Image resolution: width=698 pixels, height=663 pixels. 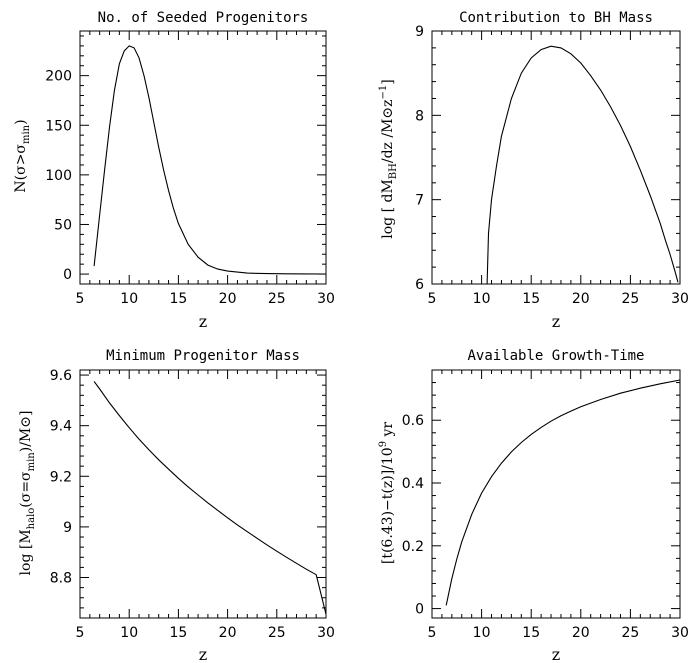 What do you see at coordinates (61, 477) in the screenshot?
I see `y-tick-label: 9.2` at bounding box center [61, 477].